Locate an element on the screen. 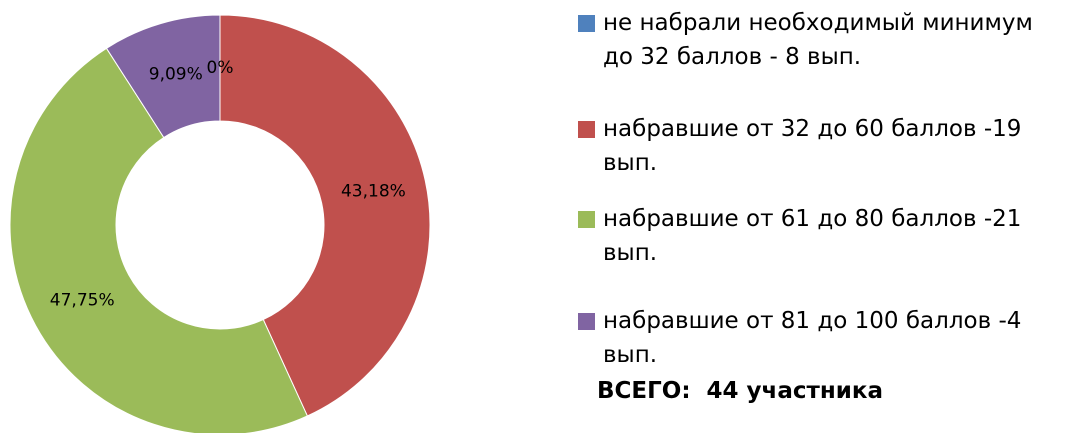  legend-label: набравшие от 32 до 60 баллов -19 вып. is located at coordinates (812, 146).